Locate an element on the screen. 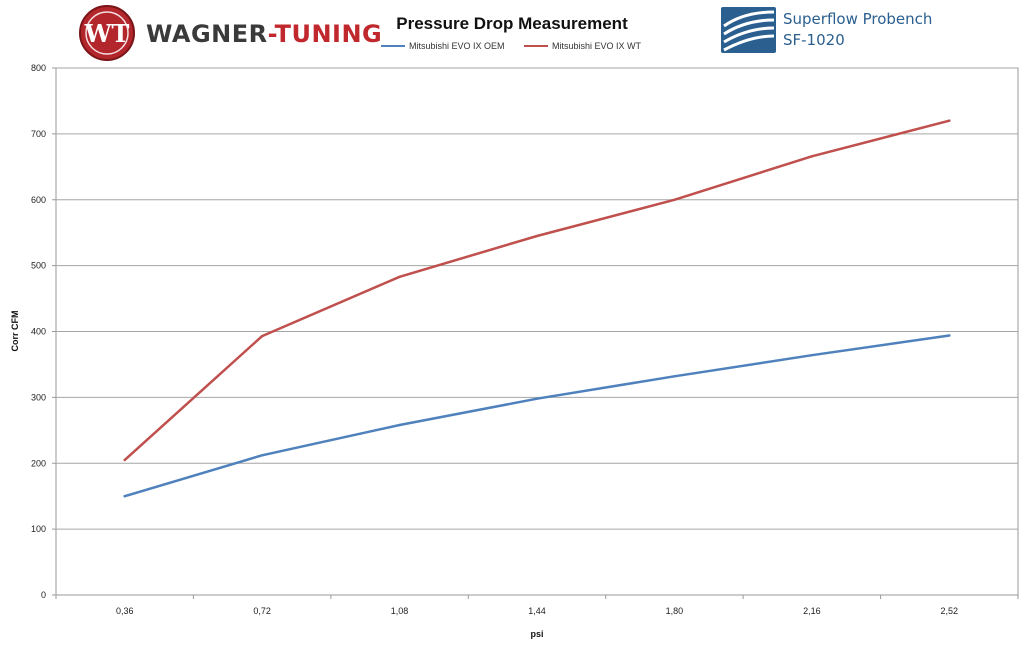  y-tick-label: 0 is located at coordinates (43, 595).